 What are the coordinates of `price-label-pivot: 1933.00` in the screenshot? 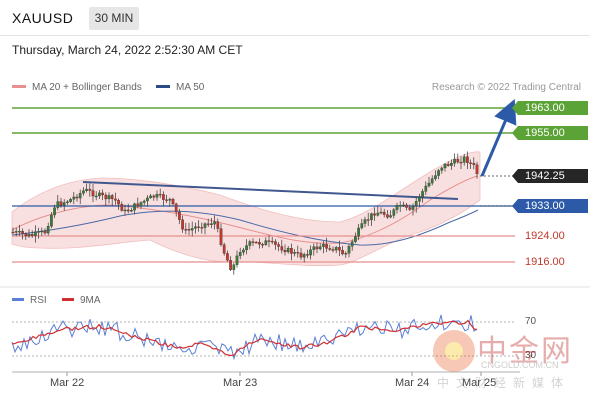 It's located at (550, 206).